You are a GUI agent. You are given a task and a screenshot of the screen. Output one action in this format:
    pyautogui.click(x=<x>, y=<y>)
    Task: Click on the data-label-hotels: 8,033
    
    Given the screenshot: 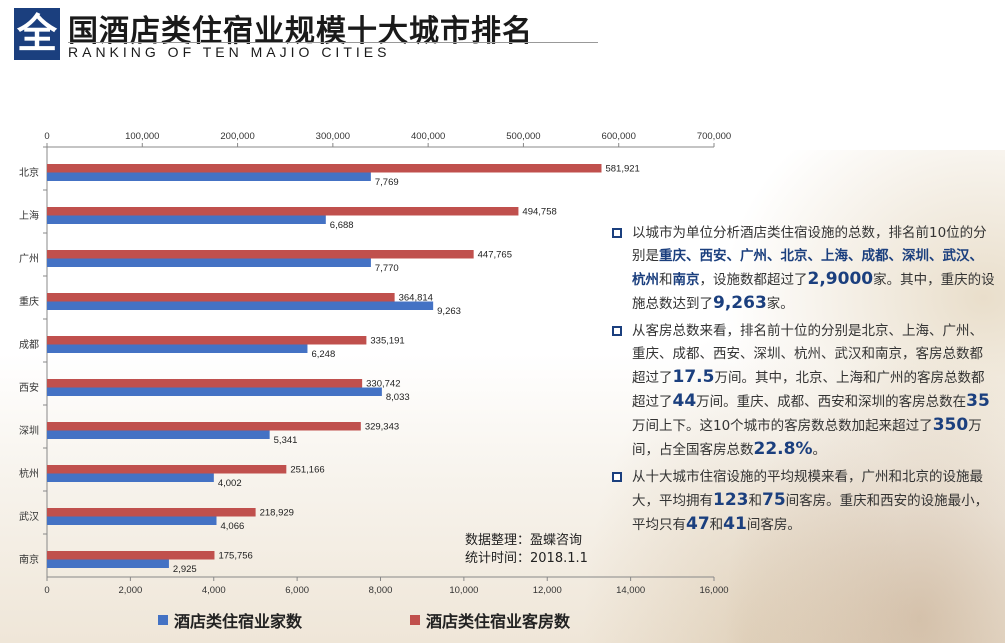 What is the action you would take?
    pyautogui.click(x=398, y=397)
    